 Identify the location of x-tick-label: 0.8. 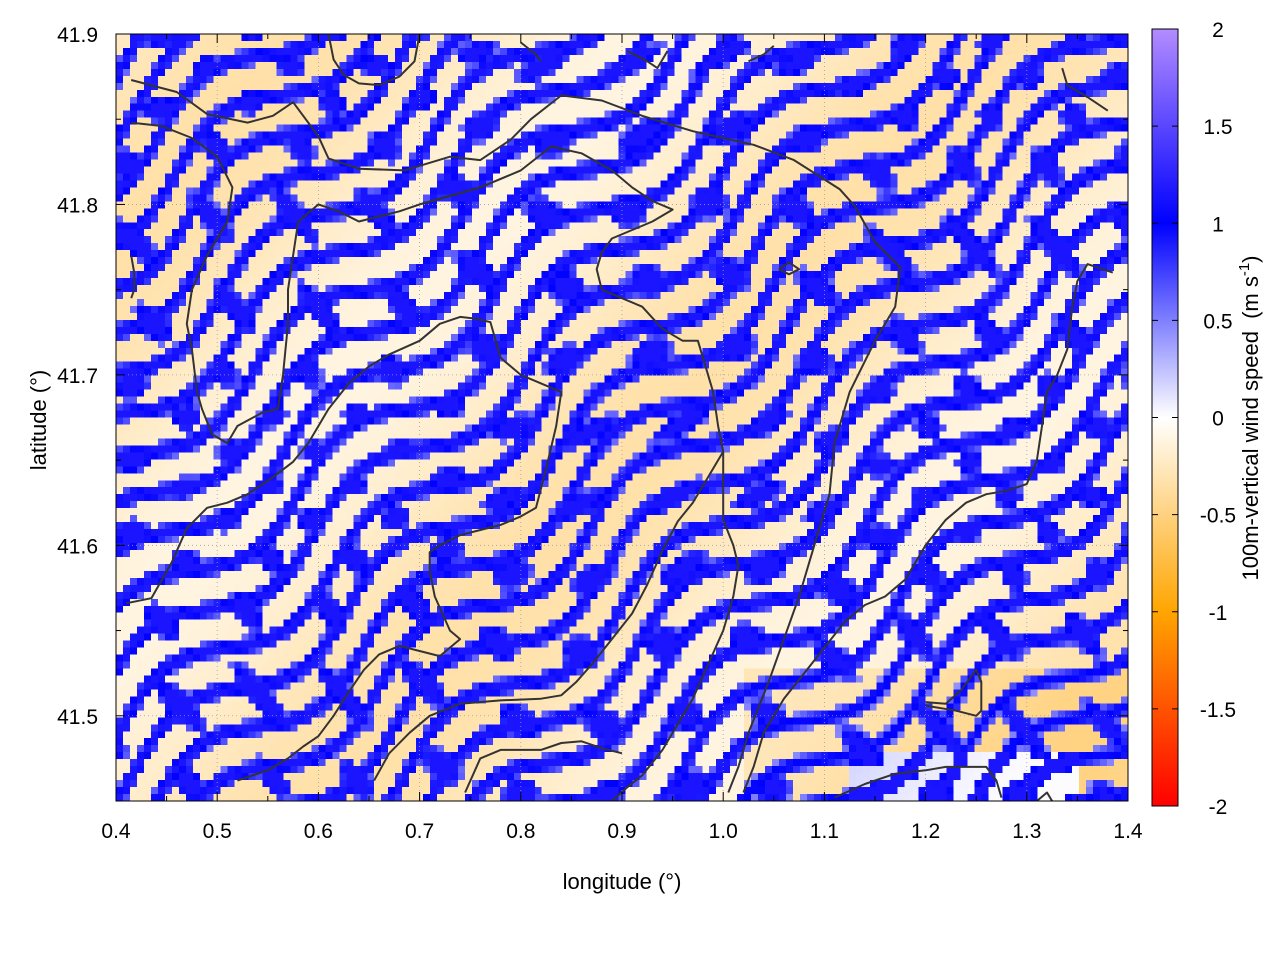
(520, 831).